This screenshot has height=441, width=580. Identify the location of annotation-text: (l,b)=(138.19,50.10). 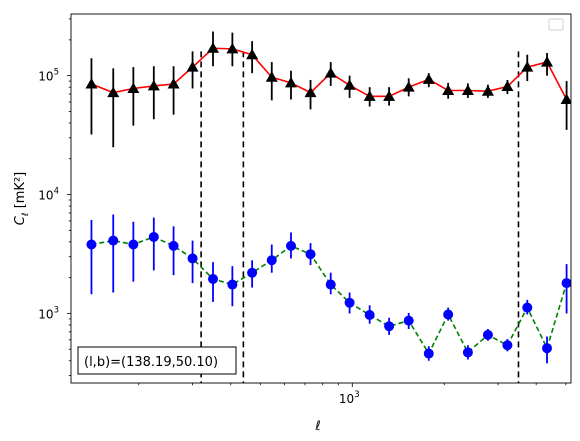
(151, 362).